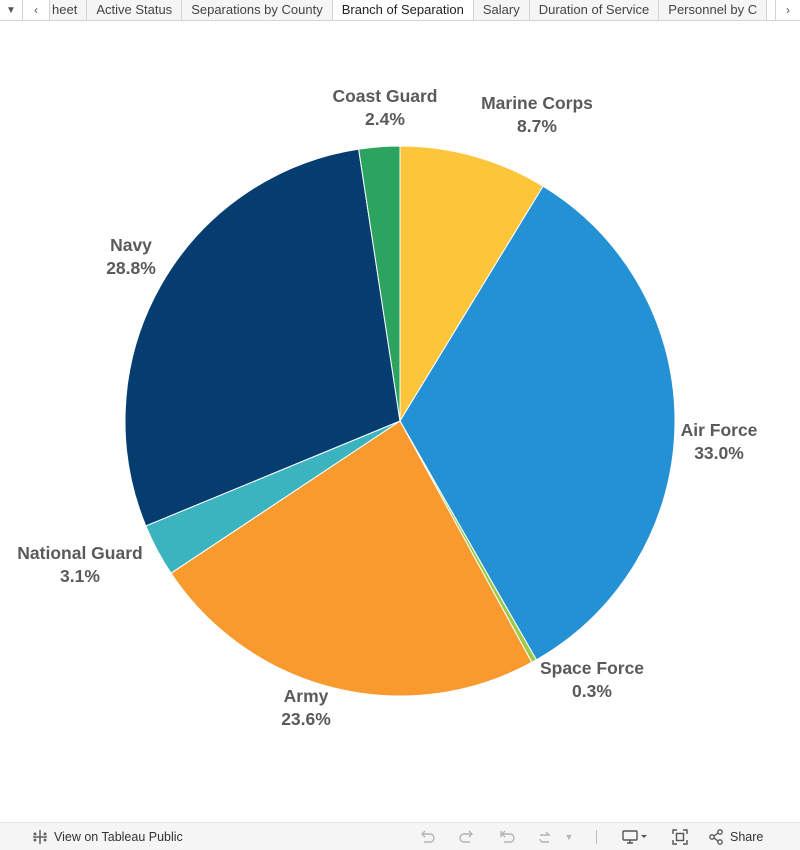 Image resolution: width=800 pixels, height=850 pixels. What do you see at coordinates (135, 10) in the screenshot?
I see `tab-active-status: Active Status` at bounding box center [135, 10].